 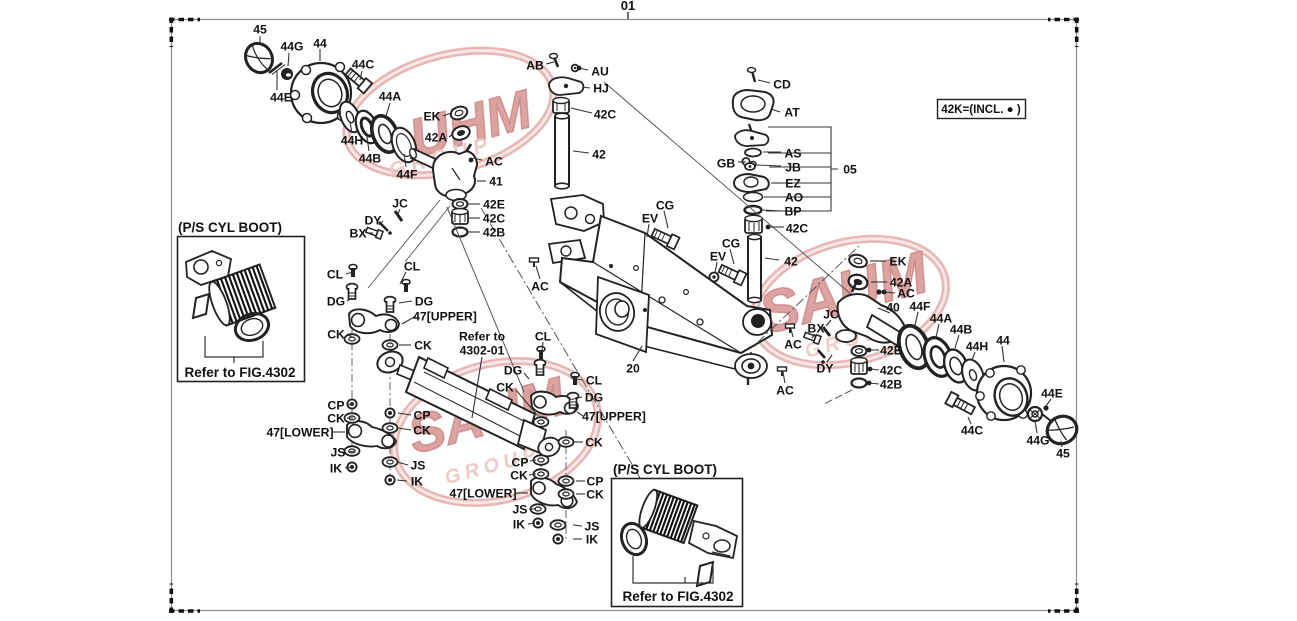 What do you see at coordinates (793, 168) in the screenshot?
I see `svg-text: JB` at bounding box center [793, 168].